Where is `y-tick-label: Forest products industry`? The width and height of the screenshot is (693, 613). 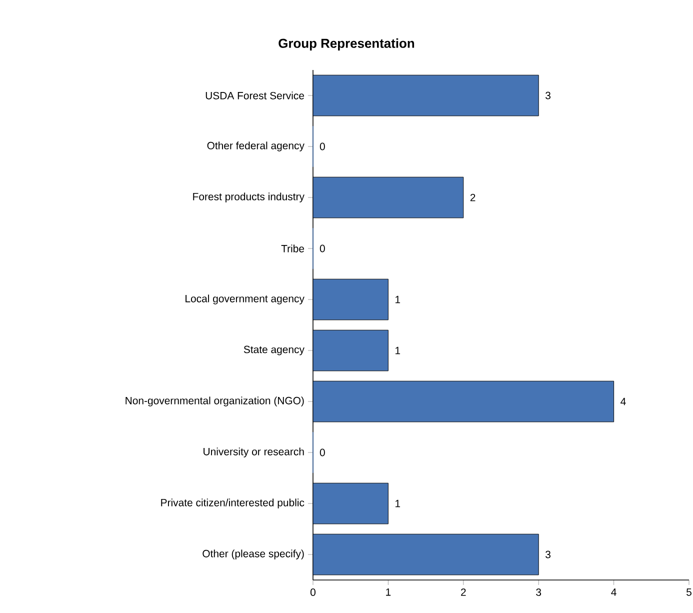 y-tick-label: Forest products industry is located at coordinates (248, 197).